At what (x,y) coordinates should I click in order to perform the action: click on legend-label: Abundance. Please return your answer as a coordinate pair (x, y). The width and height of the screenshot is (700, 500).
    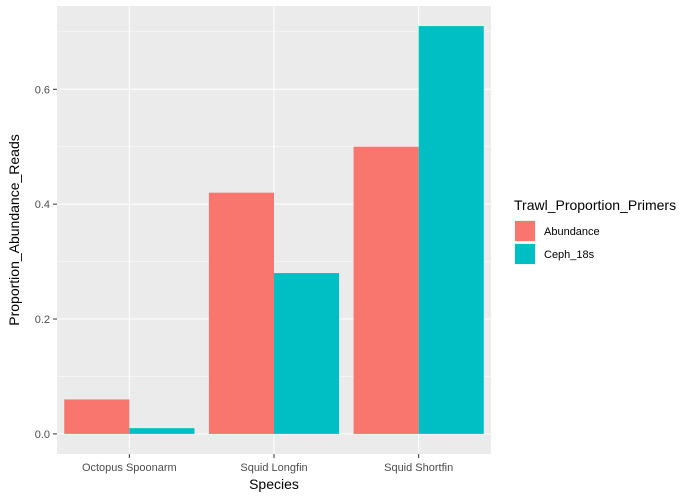
    Looking at the image, I should click on (572, 232).